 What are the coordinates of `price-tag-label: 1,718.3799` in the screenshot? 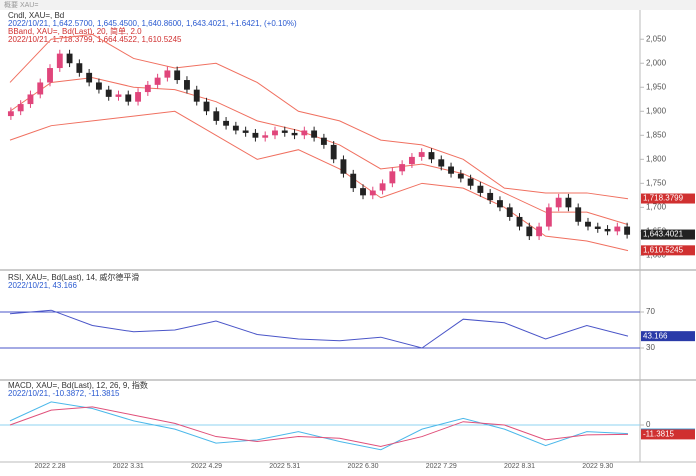 It's located at (663, 198).